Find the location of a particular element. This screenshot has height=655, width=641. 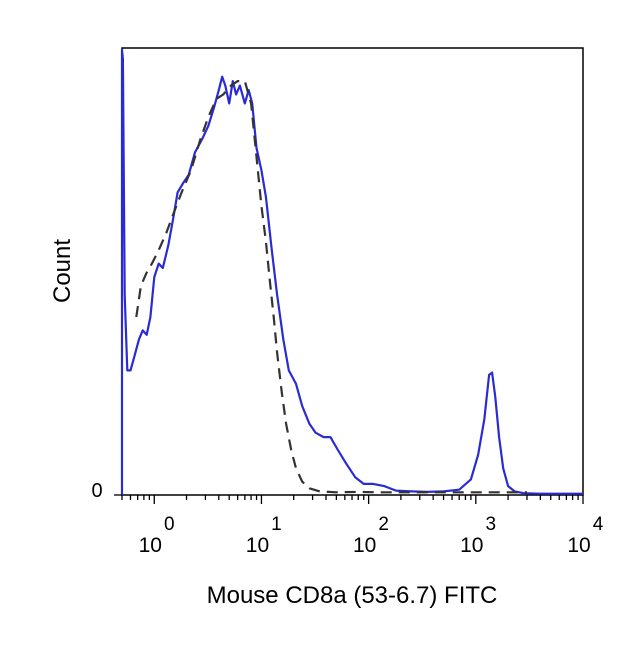

x-ticks is located at coordinates (352, 499).